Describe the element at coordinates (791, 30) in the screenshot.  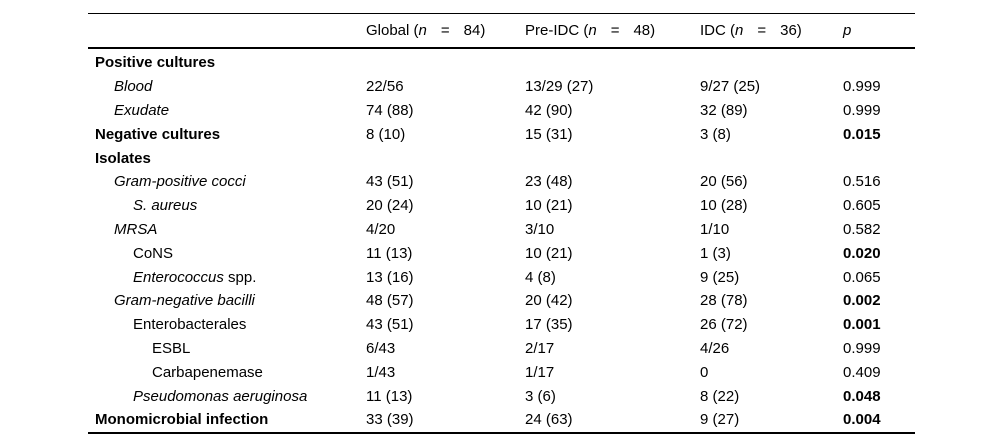
I see `header-idc-count: 36)` at that location.